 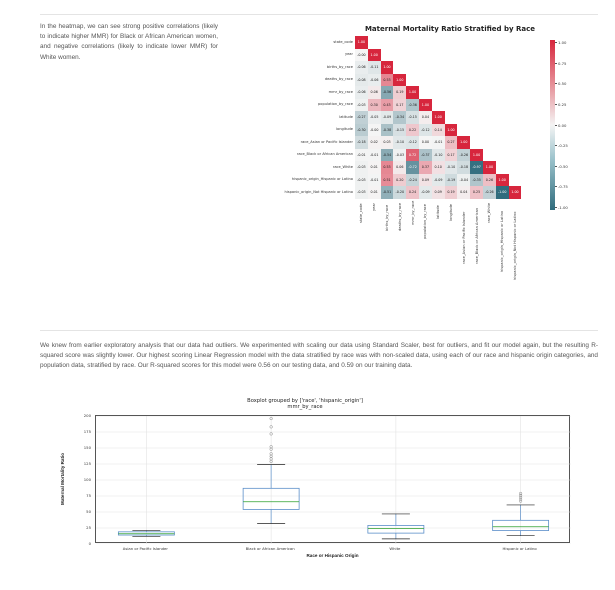 What do you see at coordinates (361, 79) in the screenshot?
I see `heatmap-cell: -0.08` at bounding box center [361, 79].